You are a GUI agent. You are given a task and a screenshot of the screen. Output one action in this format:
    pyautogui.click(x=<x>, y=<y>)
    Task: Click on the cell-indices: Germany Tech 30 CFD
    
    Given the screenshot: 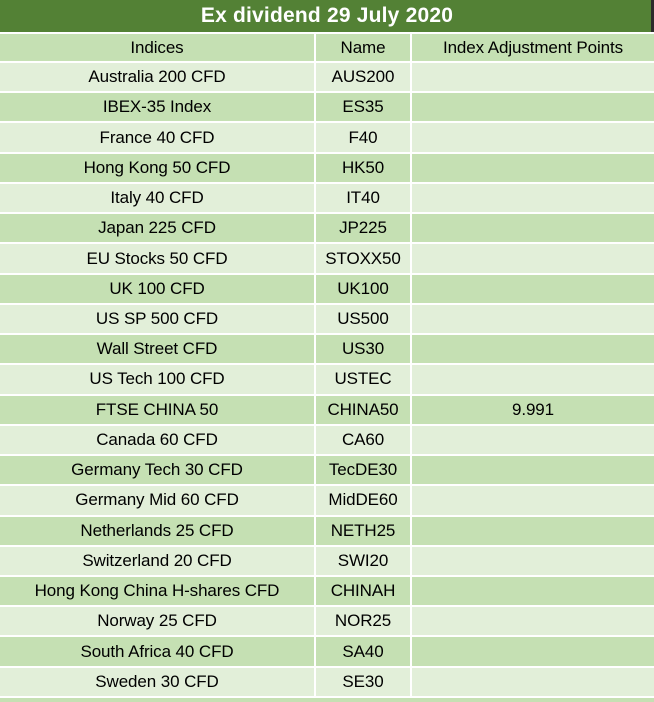 What is the action you would take?
    pyautogui.click(x=157, y=470)
    